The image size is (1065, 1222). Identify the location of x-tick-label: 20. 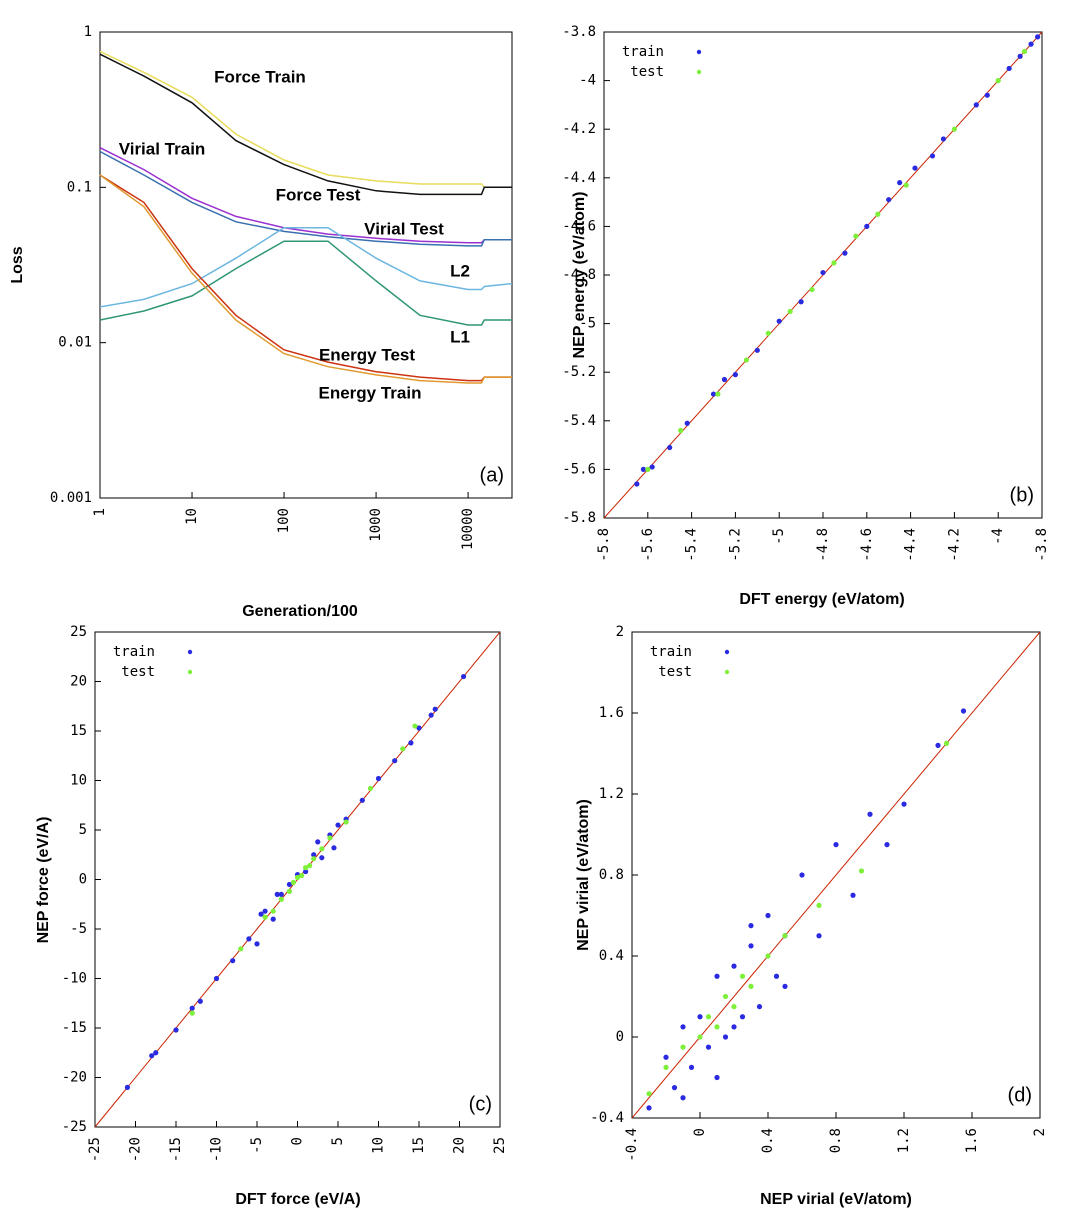
(460, 1145).